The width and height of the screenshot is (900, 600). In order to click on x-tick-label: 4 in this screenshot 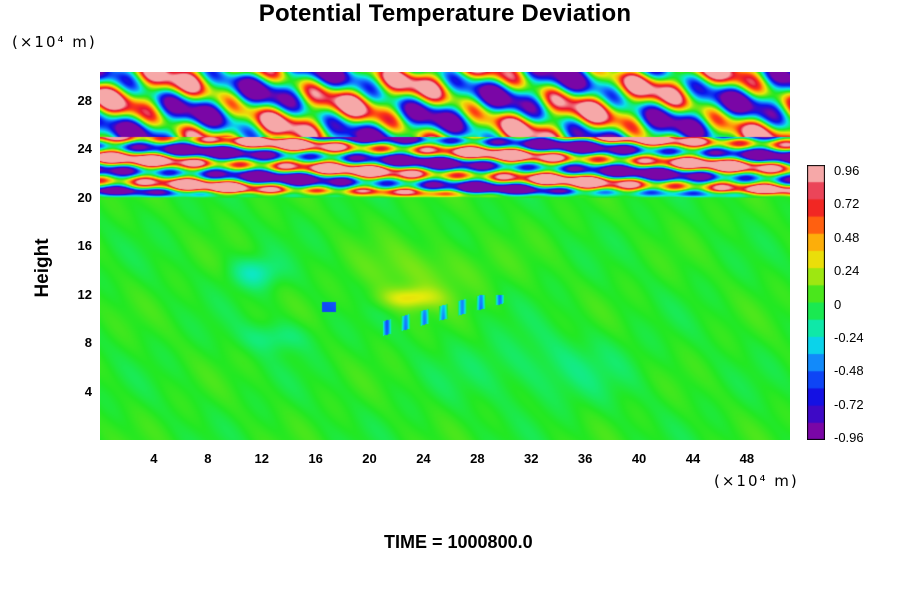, I will do `click(154, 458)`.